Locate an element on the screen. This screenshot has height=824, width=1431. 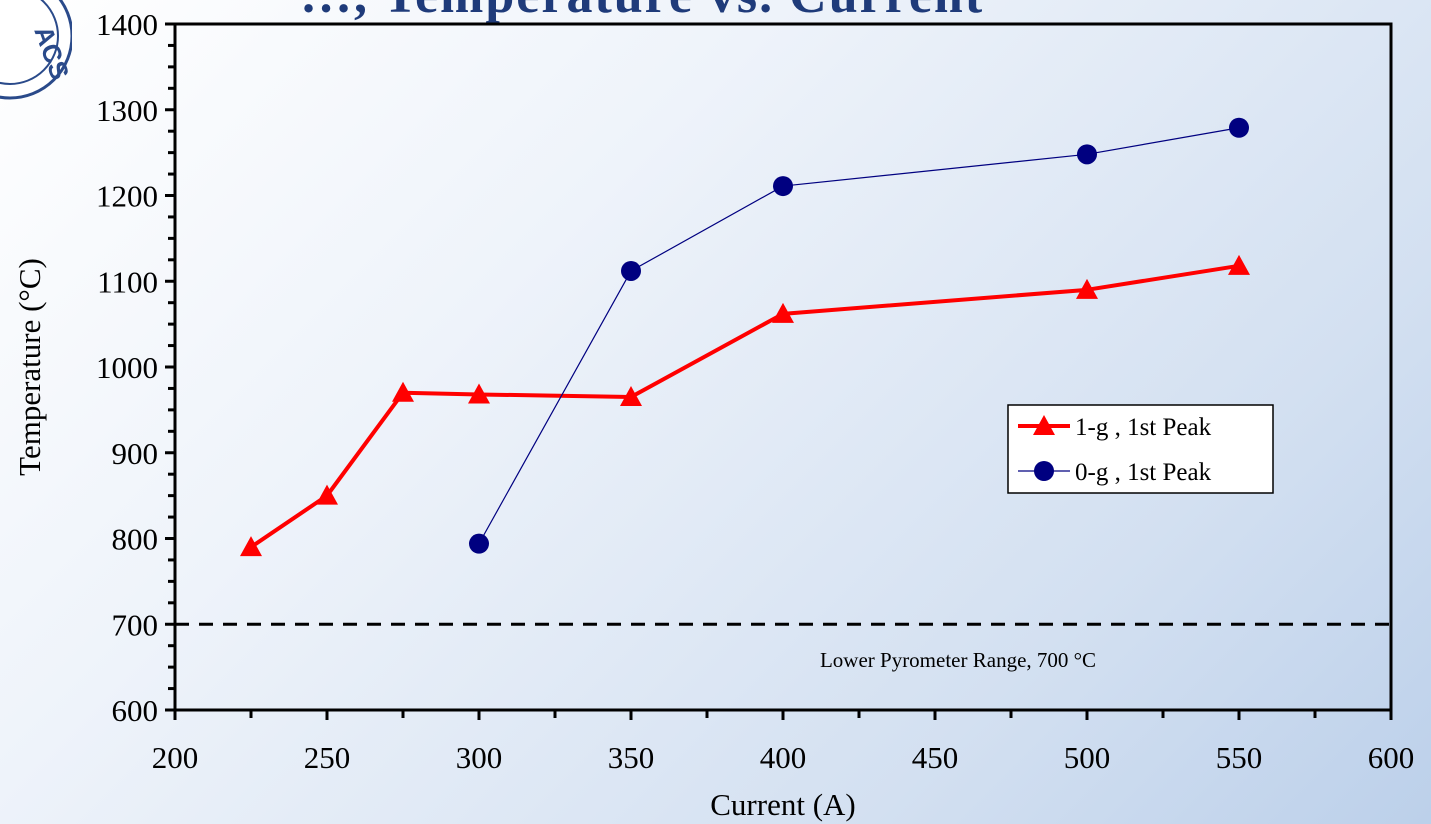
y-axis-title: Temperature (°C) is located at coordinates (29, 367).